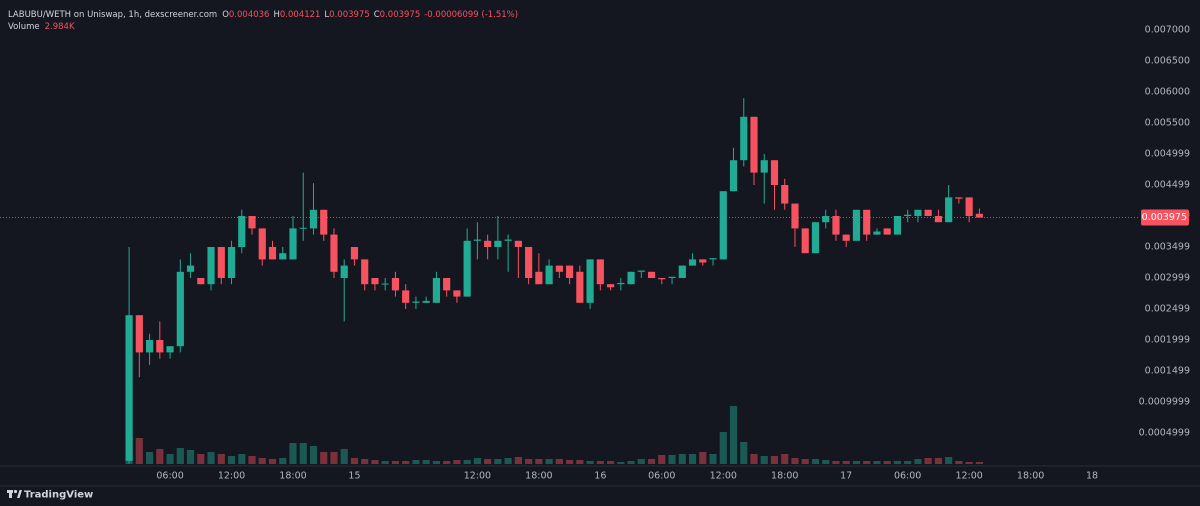 Image resolution: width=1200 pixels, height=506 pixels. I want to click on y-tick-label: 0.002499, so click(1167, 309).